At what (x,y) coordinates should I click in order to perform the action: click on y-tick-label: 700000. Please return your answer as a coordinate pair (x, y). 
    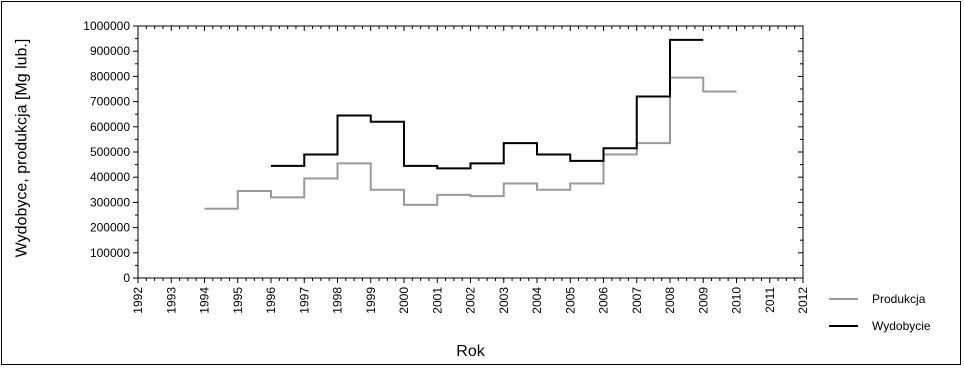
    Looking at the image, I should click on (110, 102).